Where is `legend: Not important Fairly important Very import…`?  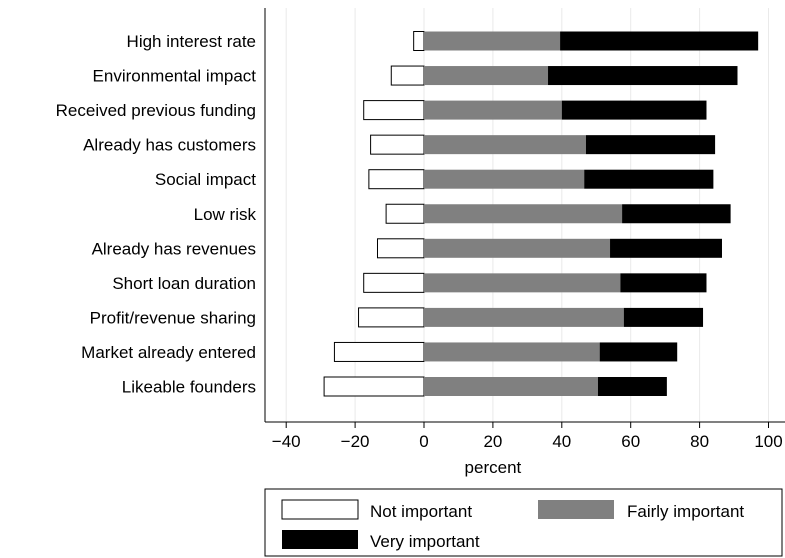 legend: Not important Fairly important Very import… is located at coordinates (523, 522).